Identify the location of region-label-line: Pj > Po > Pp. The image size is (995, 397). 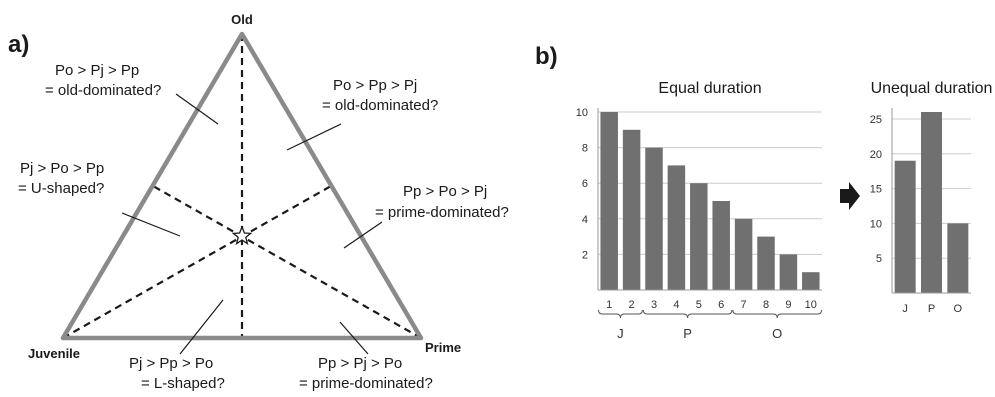
(62, 168).